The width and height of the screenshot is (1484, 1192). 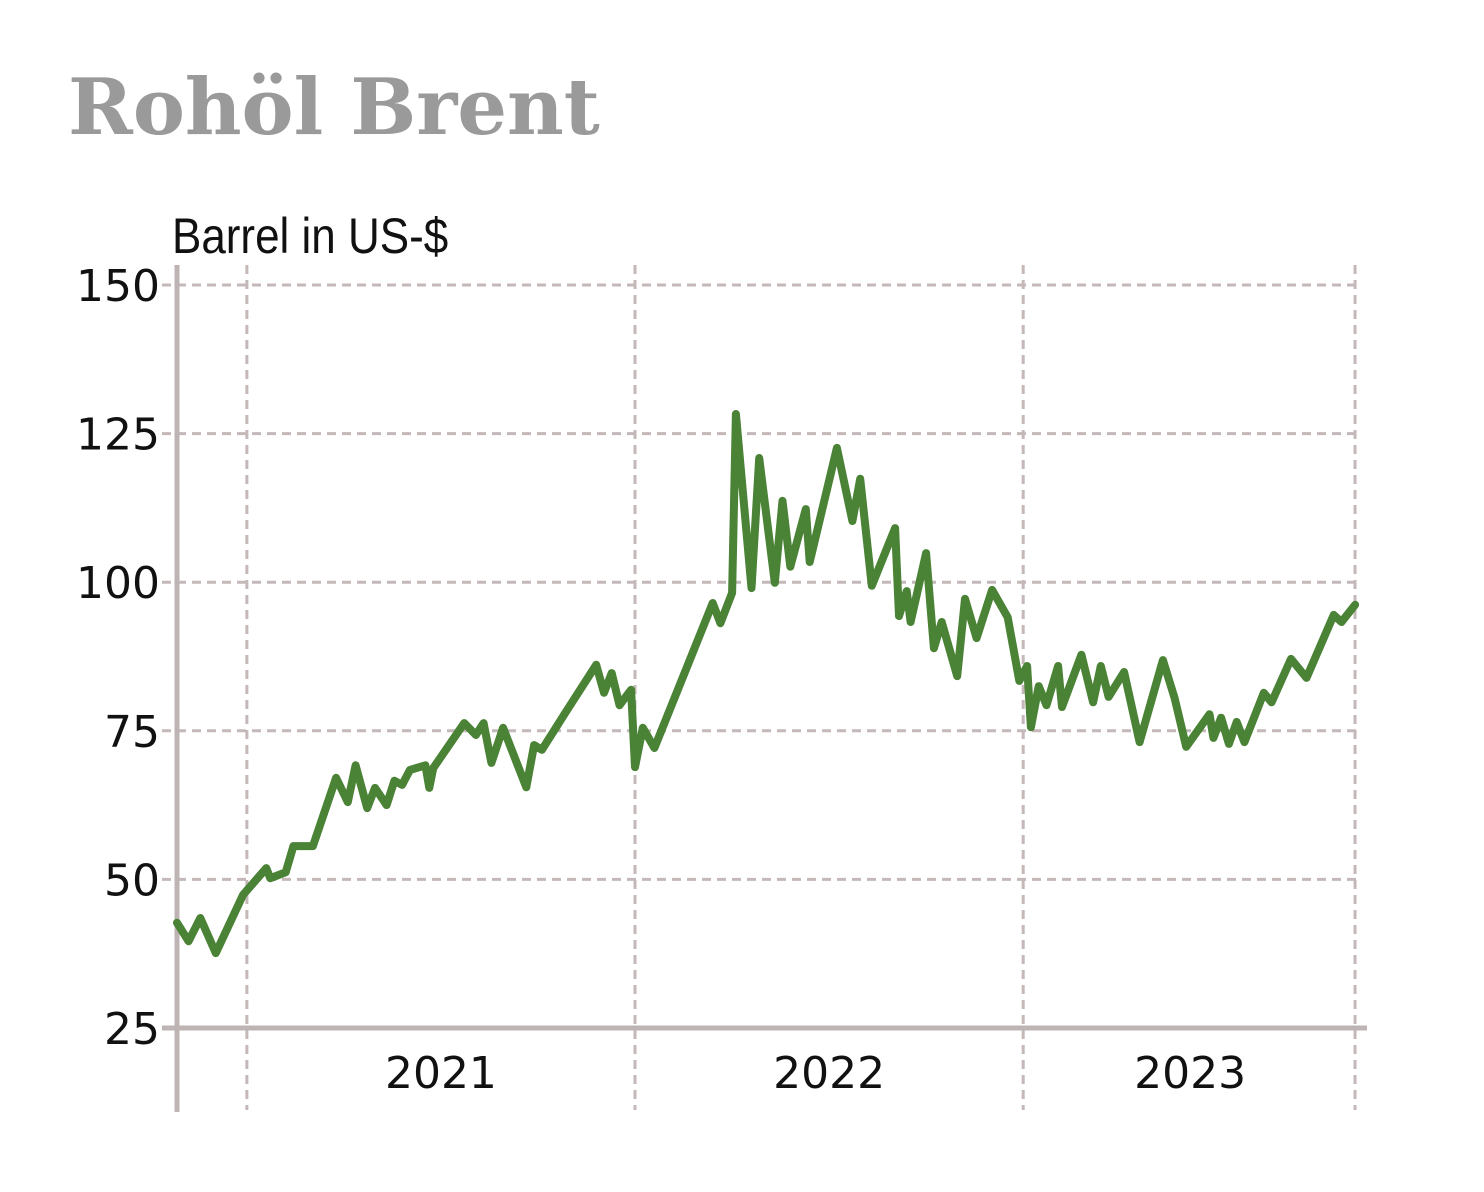 What do you see at coordinates (310, 235) in the screenshot?
I see `y-axis-label: Barrel in US-$` at bounding box center [310, 235].